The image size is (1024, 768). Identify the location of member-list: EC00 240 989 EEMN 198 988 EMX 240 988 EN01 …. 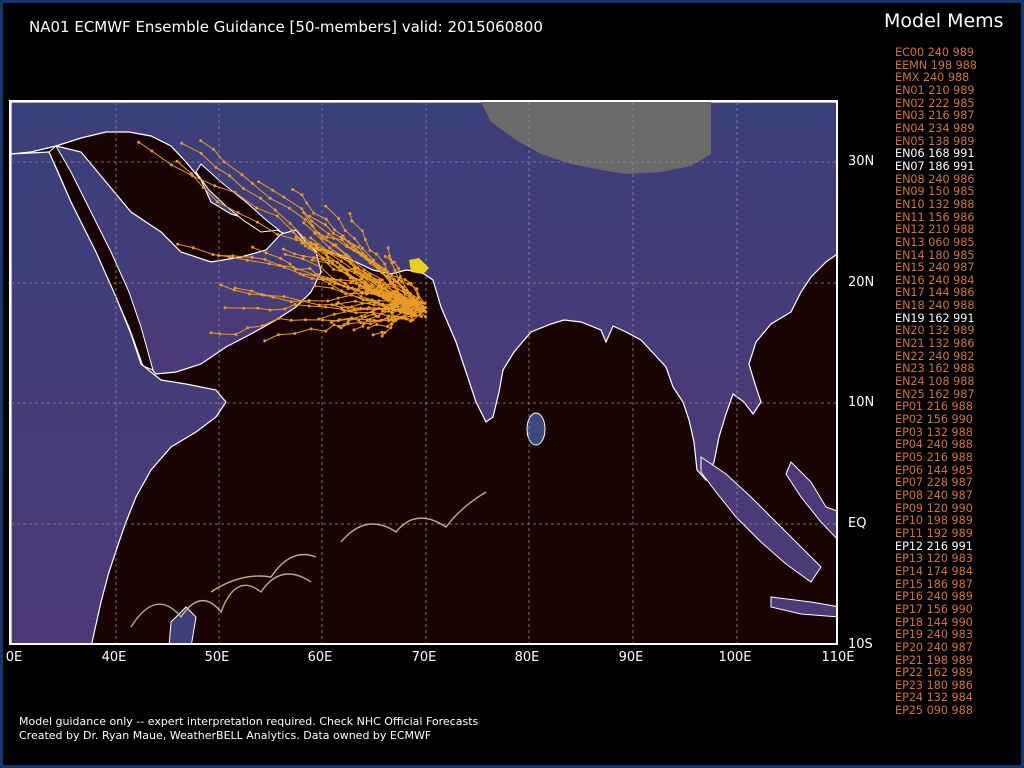
(936, 382).